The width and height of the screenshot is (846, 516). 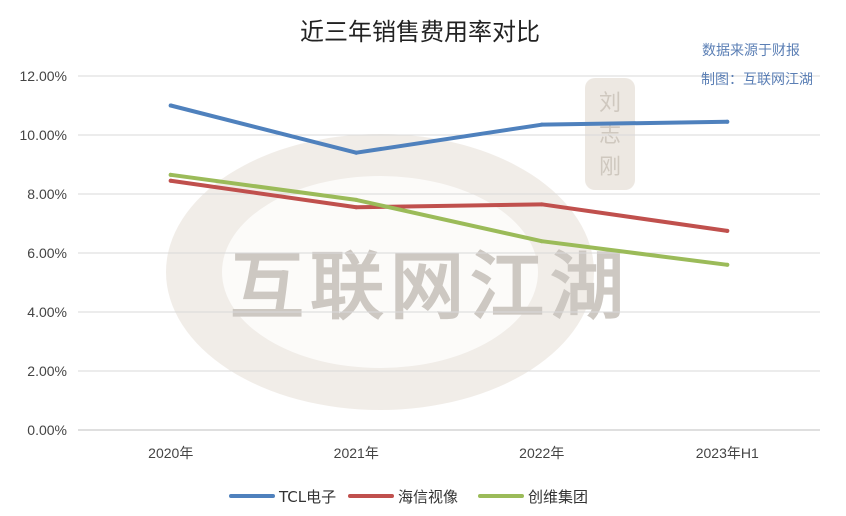 I want to click on seal-char-3: 刚, so click(x=610, y=167).